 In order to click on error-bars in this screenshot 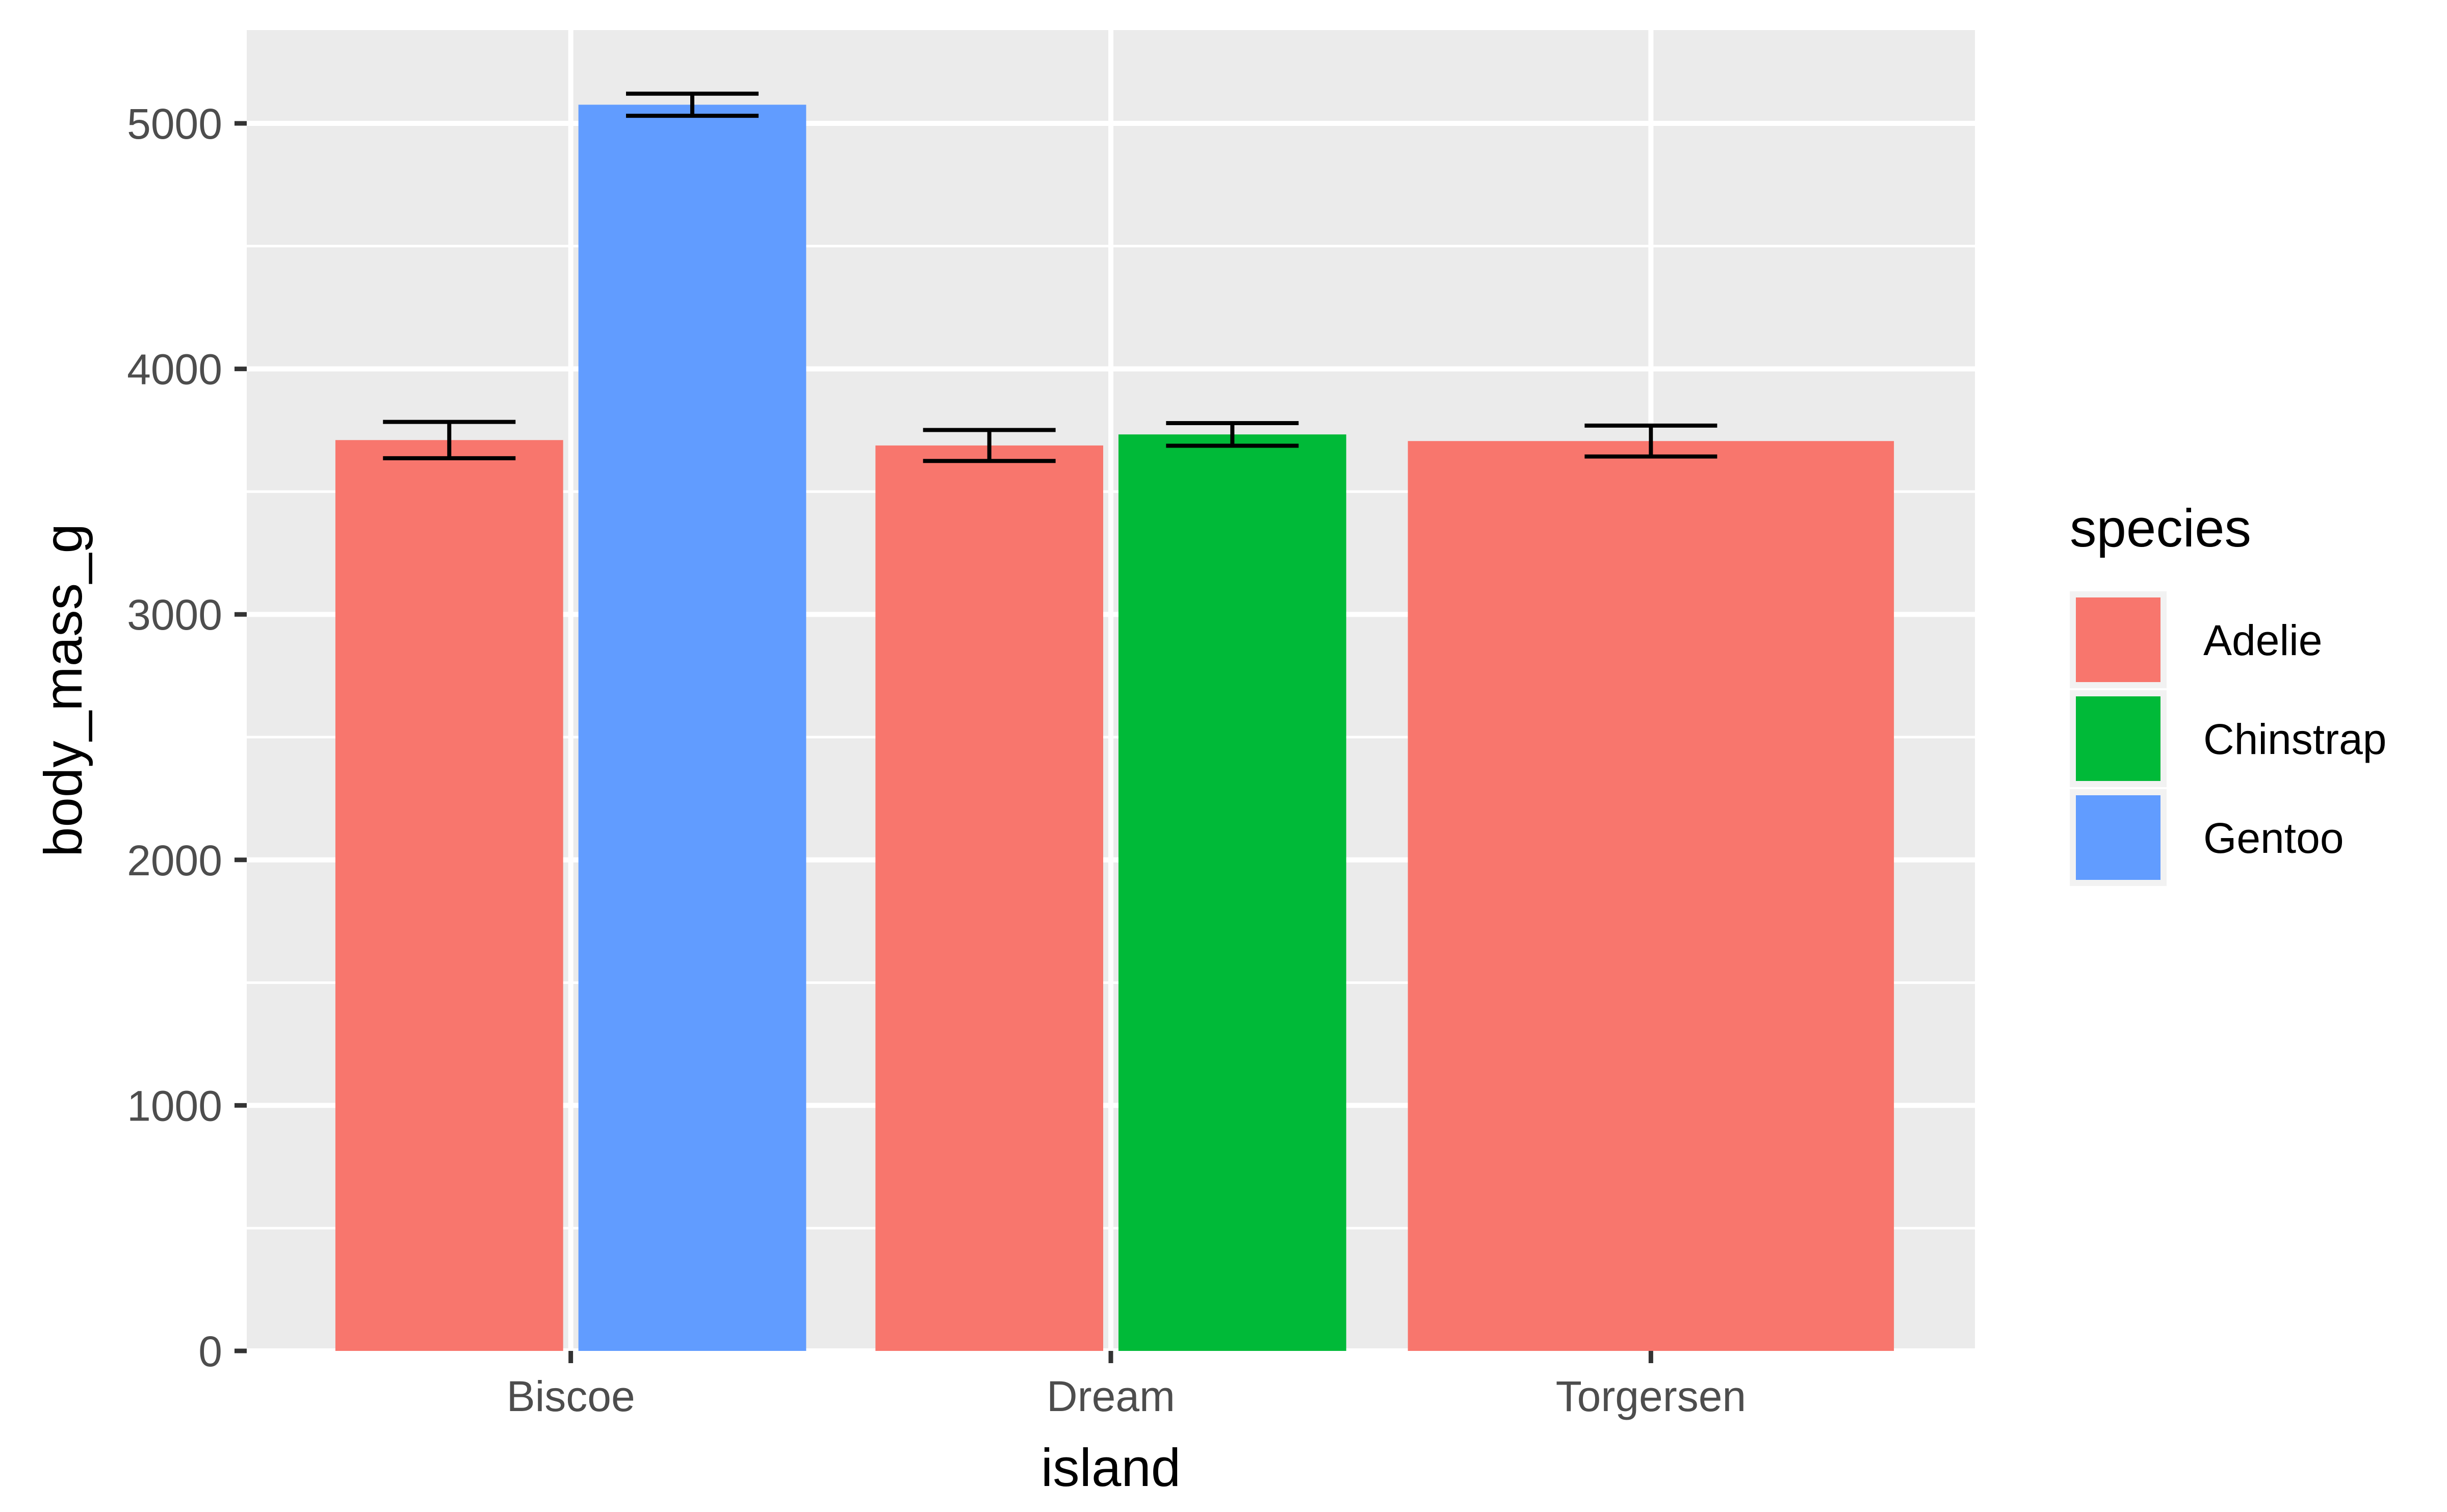, I will do `click(1050, 277)`.